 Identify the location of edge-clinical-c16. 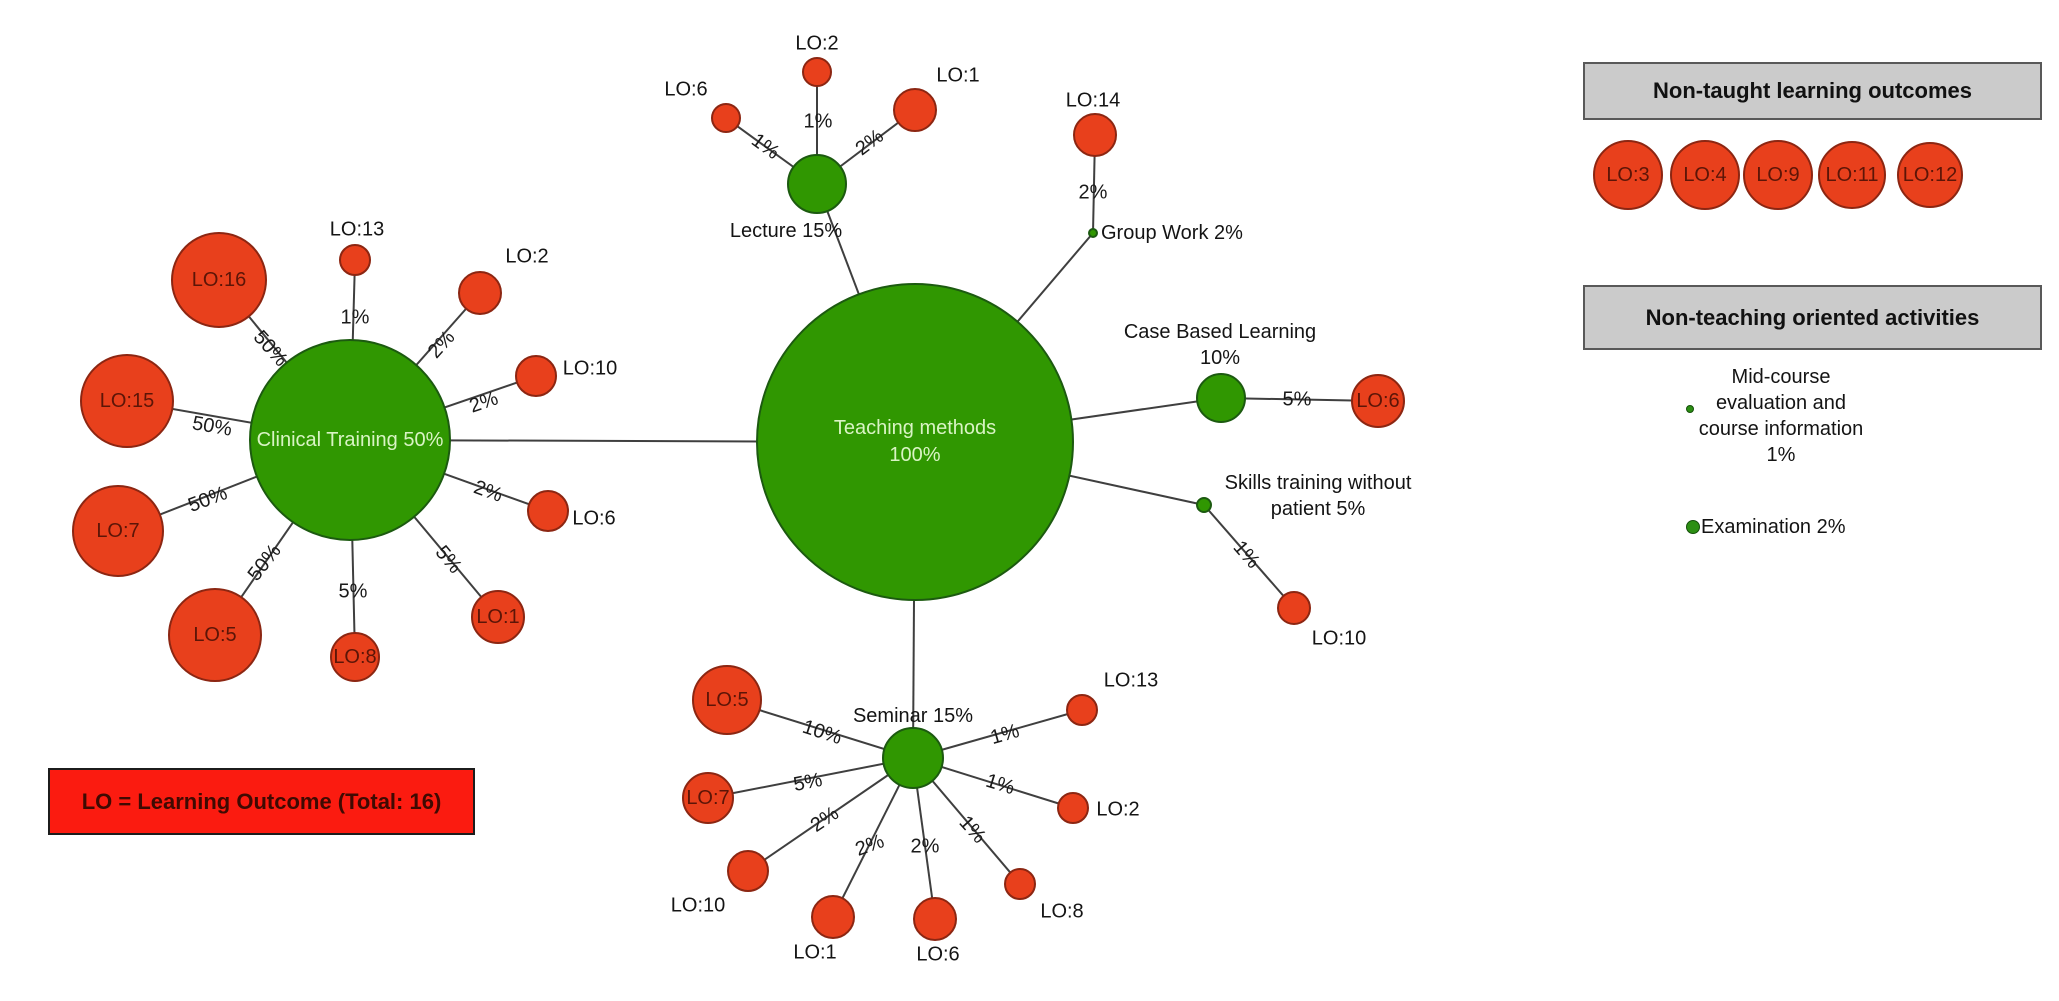
(284, 360).